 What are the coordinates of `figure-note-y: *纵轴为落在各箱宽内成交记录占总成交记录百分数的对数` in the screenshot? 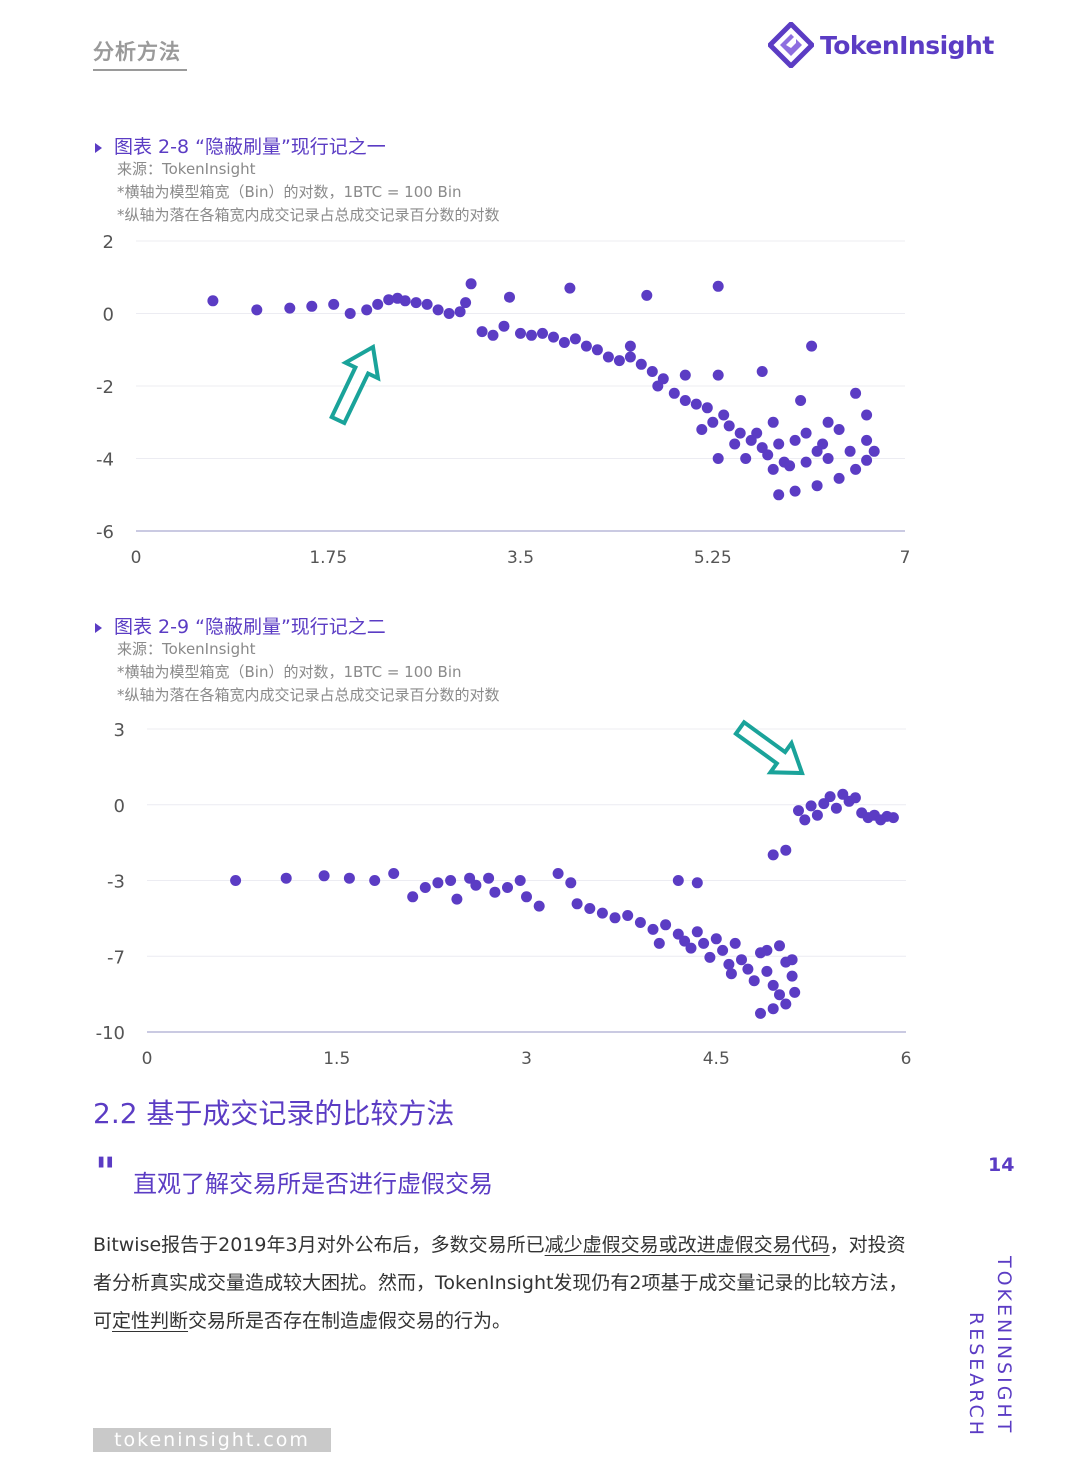 It's located at (308, 695).